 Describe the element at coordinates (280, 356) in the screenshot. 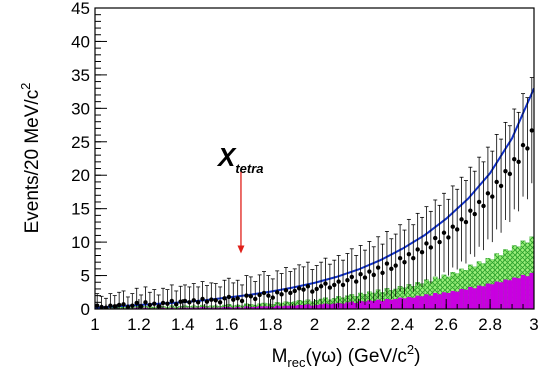

I see `x-axis-label-main: M` at that location.